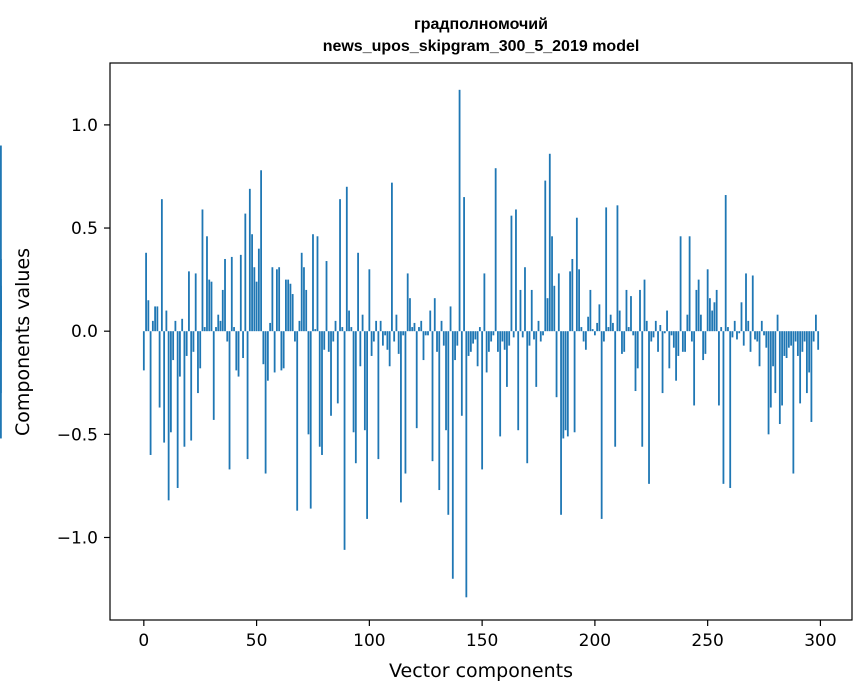 This screenshot has width=867, height=696. Describe the element at coordinates (23, 342) in the screenshot. I see `y-axis-label: Components values` at that location.